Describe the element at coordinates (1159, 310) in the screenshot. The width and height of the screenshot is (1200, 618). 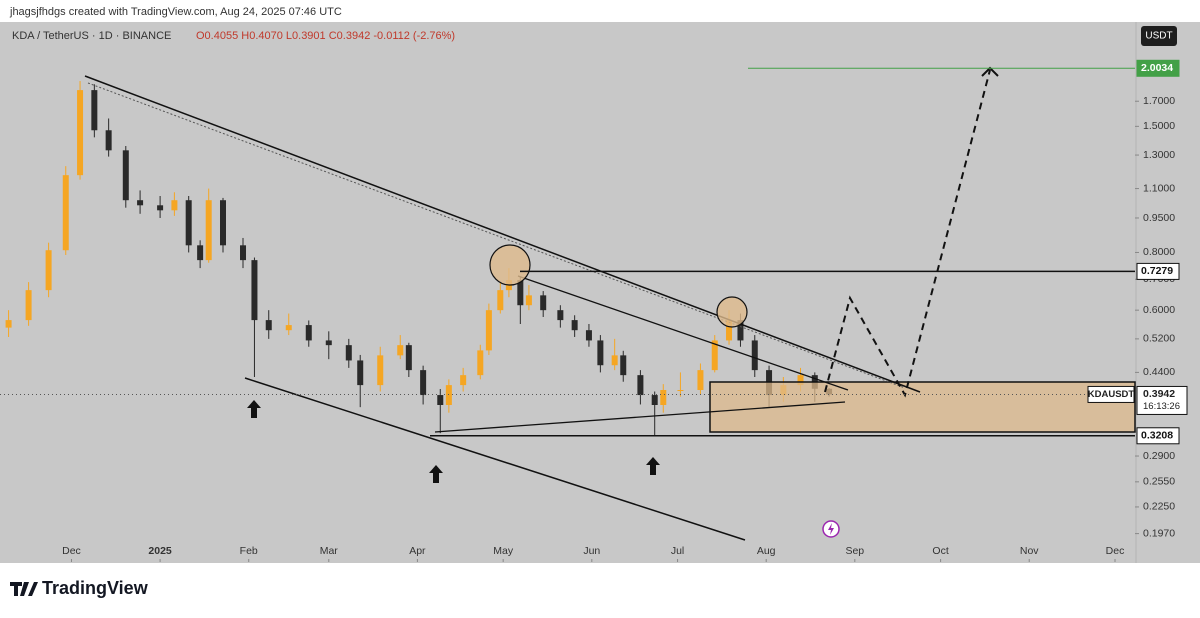
I see `y-tick-label: 0.6000` at that location.